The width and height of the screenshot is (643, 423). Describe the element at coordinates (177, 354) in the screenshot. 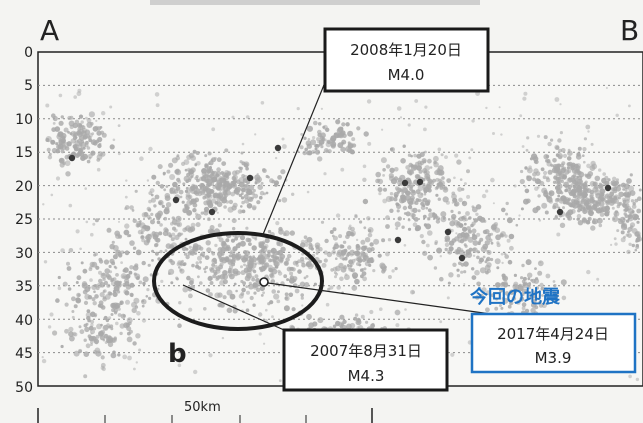

I see `point-b-label: b` at that location.